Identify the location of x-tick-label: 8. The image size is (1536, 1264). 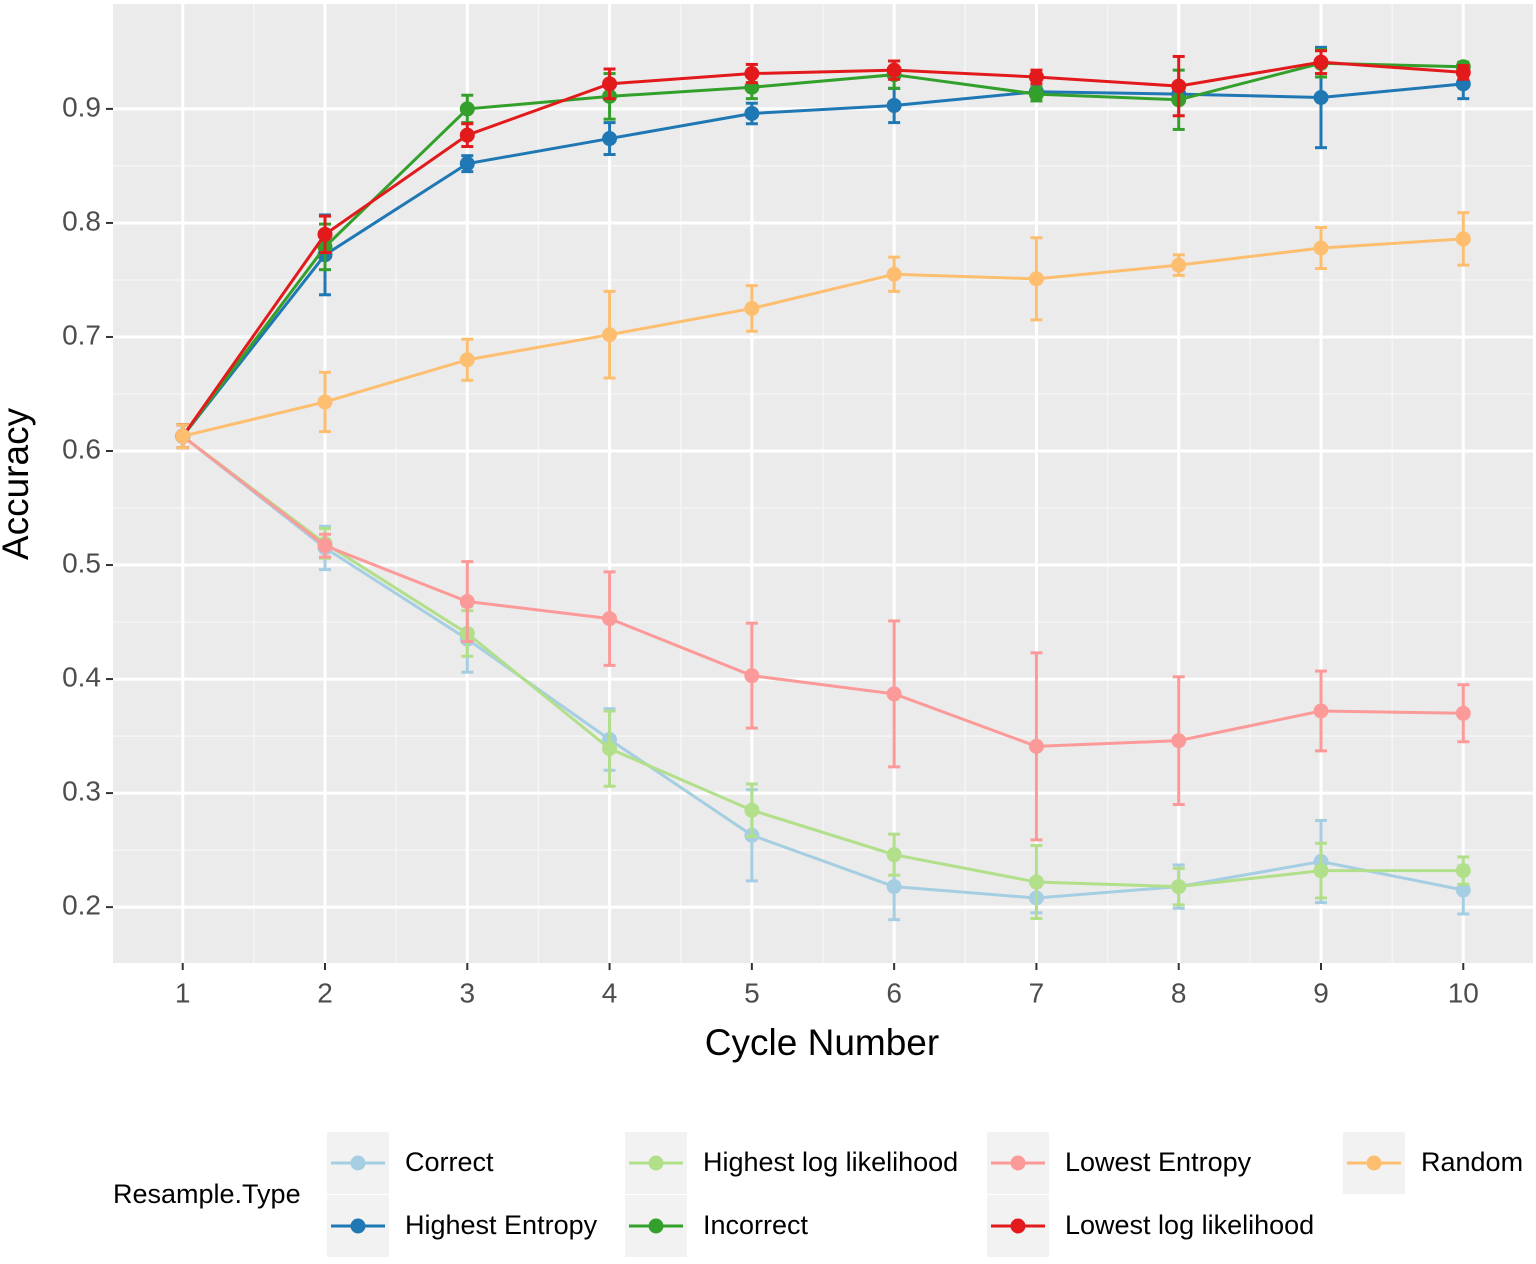
(1179, 992).